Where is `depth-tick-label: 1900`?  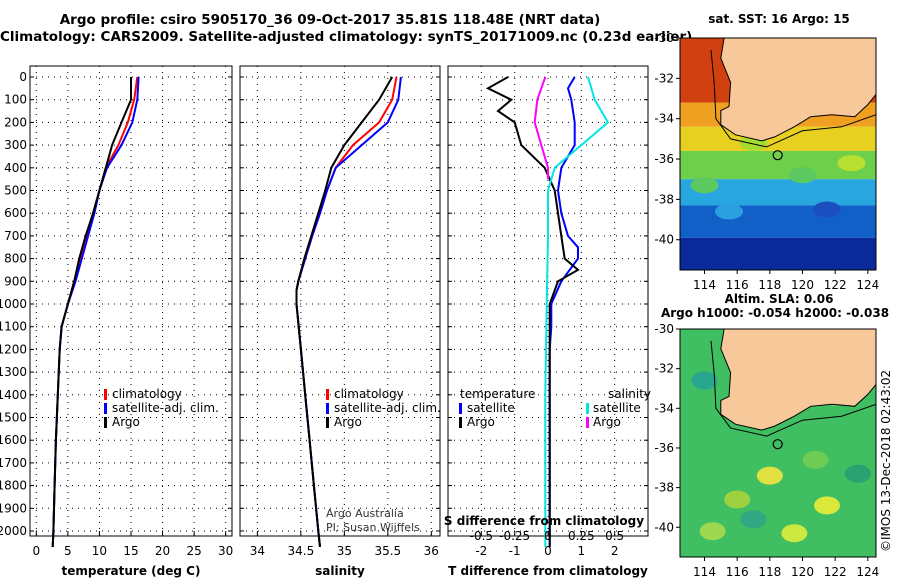 depth-tick-label: 1900 is located at coordinates (13, 508).